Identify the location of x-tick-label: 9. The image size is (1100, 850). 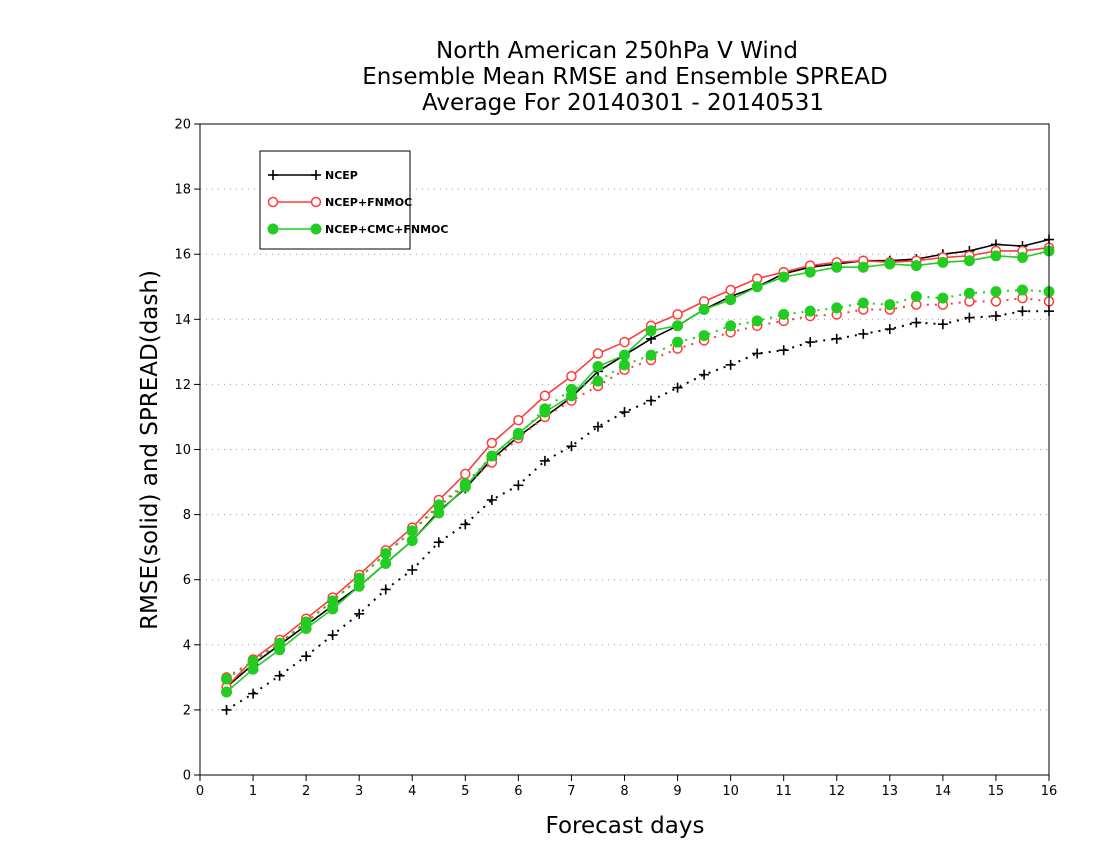
(677, 791).